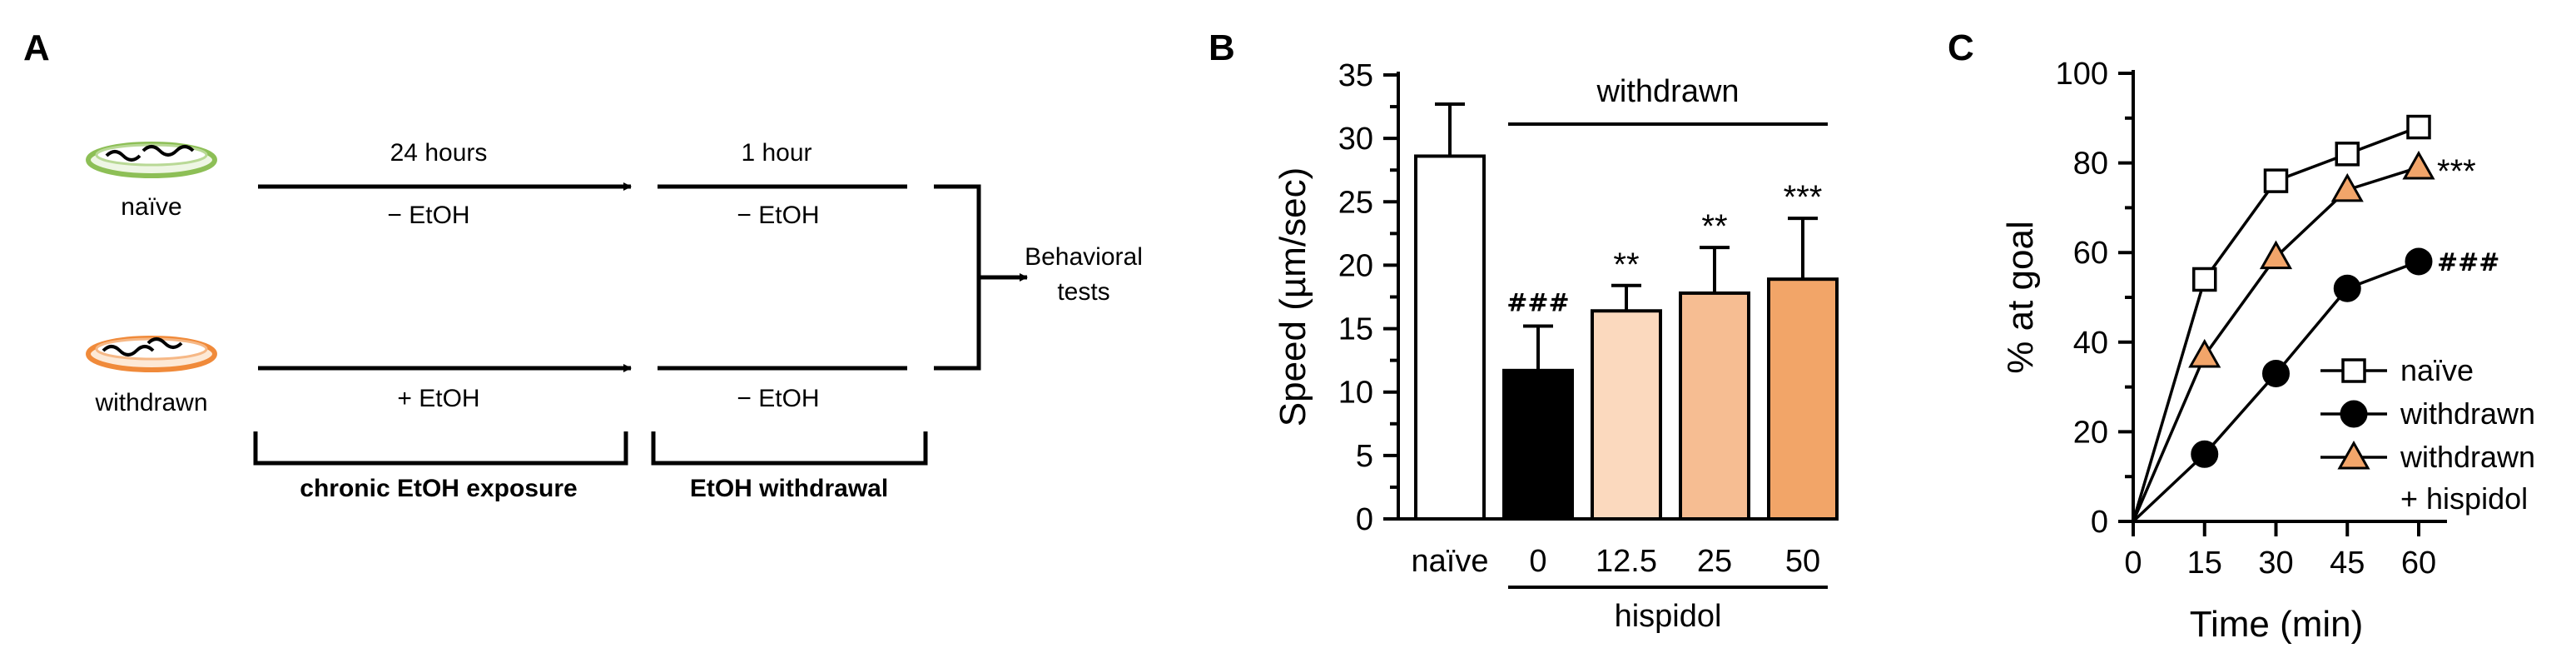 Image resolution: width=2576 pixels, height=663 pixels. Describe the element at coordinates (2090, 164) in the screenshot. I see `y-tick-label: 80` at that location.